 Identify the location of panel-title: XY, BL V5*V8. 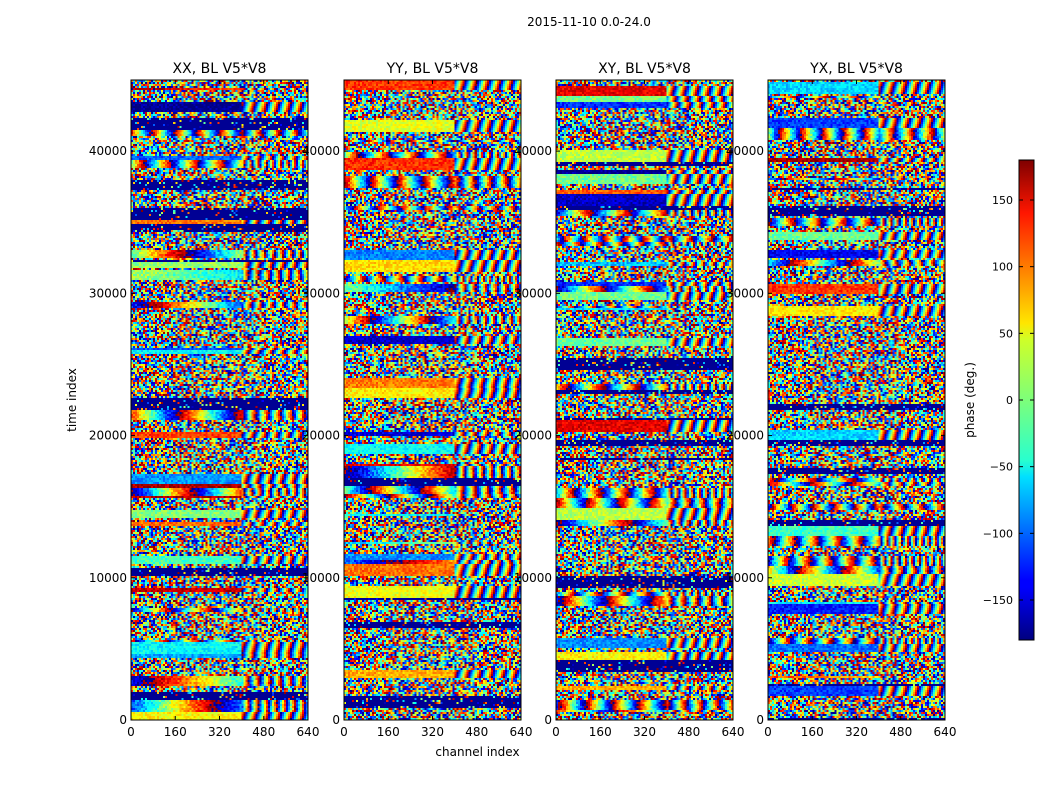
(644, 69).